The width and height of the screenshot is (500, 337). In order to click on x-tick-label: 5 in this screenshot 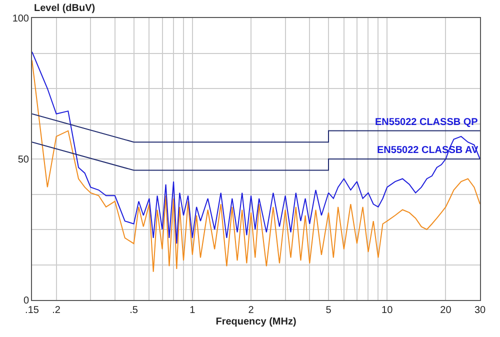, I will do `click(329, 310)`.